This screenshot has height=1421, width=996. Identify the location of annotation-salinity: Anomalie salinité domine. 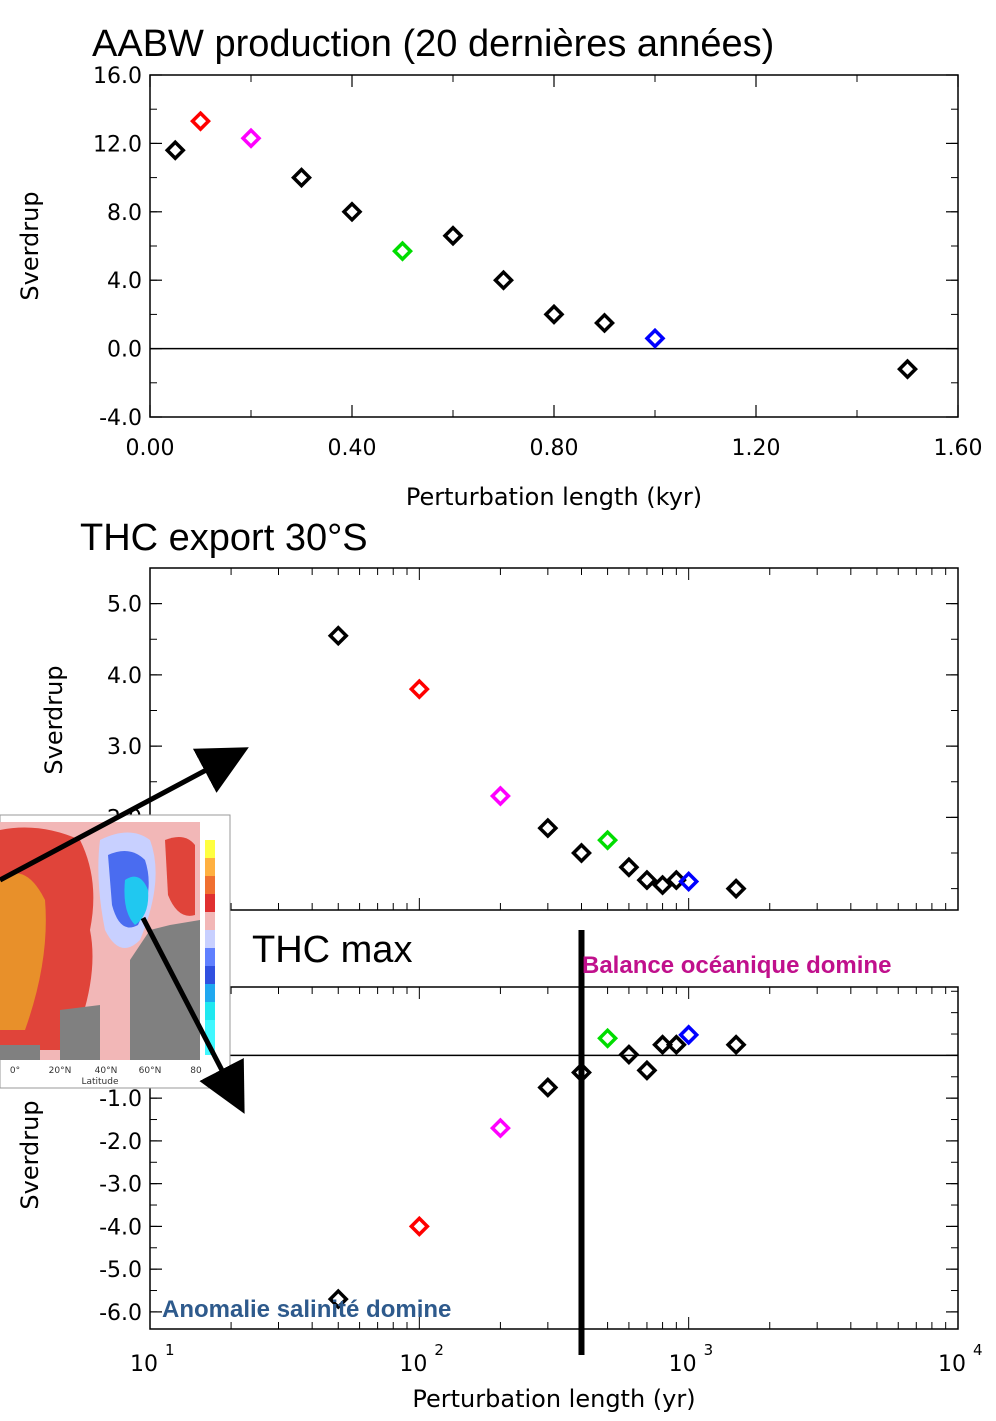
(306, 1309).